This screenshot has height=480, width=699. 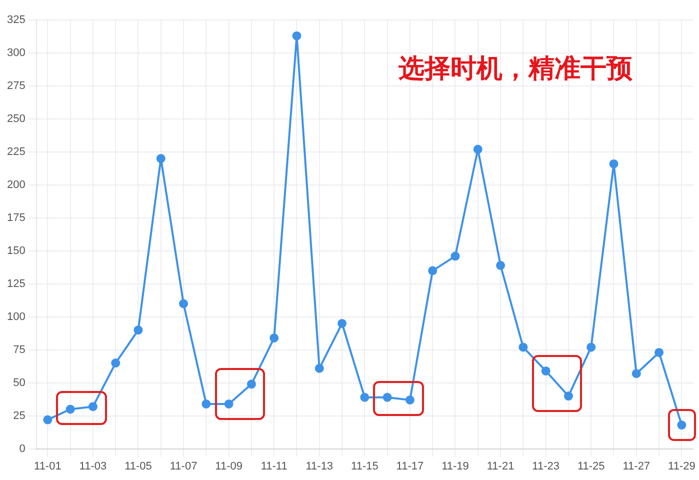 I want to click on y-tick-label: 300, so click(x=16, y=53).